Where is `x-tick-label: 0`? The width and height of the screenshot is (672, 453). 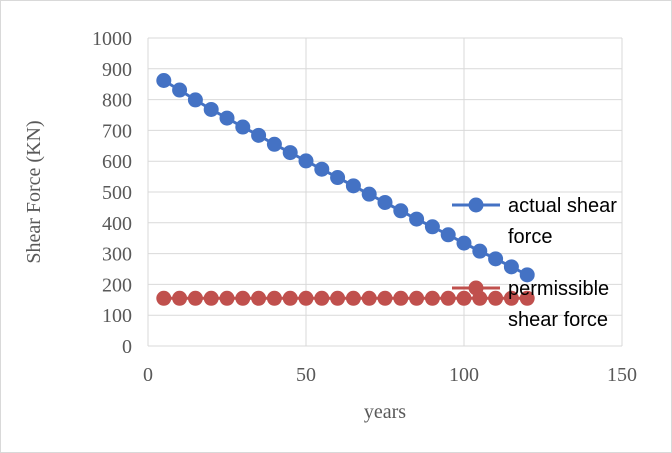 x-tick-label: 0 is located at coordinates (148, 375).